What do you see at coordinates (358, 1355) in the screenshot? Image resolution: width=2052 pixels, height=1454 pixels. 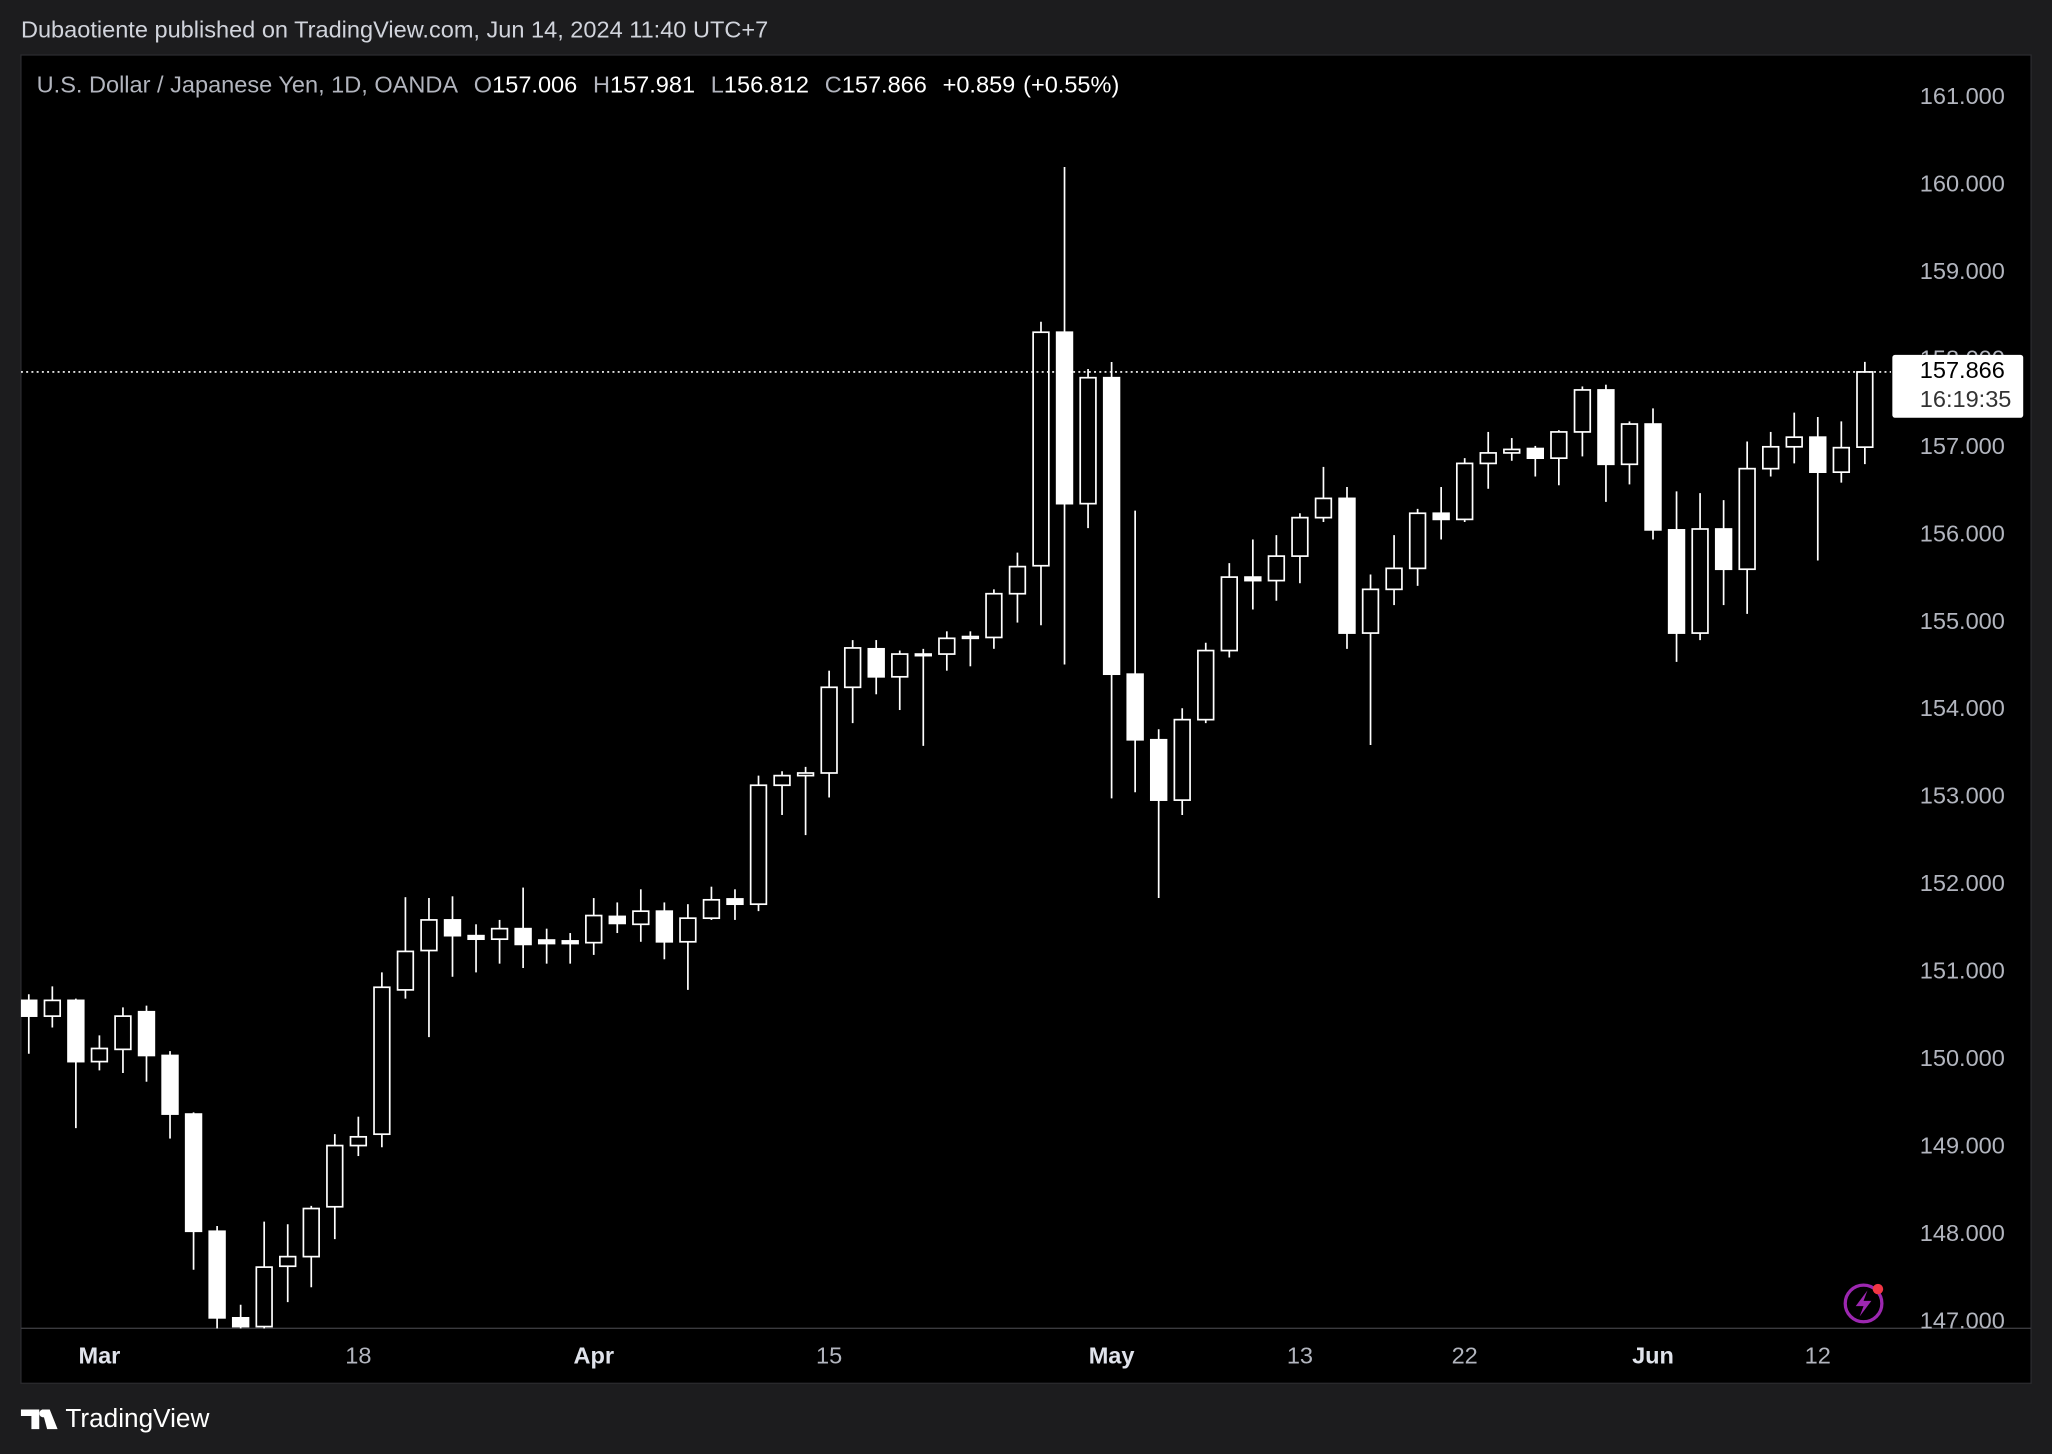 I see `x-tick-label: 18` at bounding box center [358, 1355].